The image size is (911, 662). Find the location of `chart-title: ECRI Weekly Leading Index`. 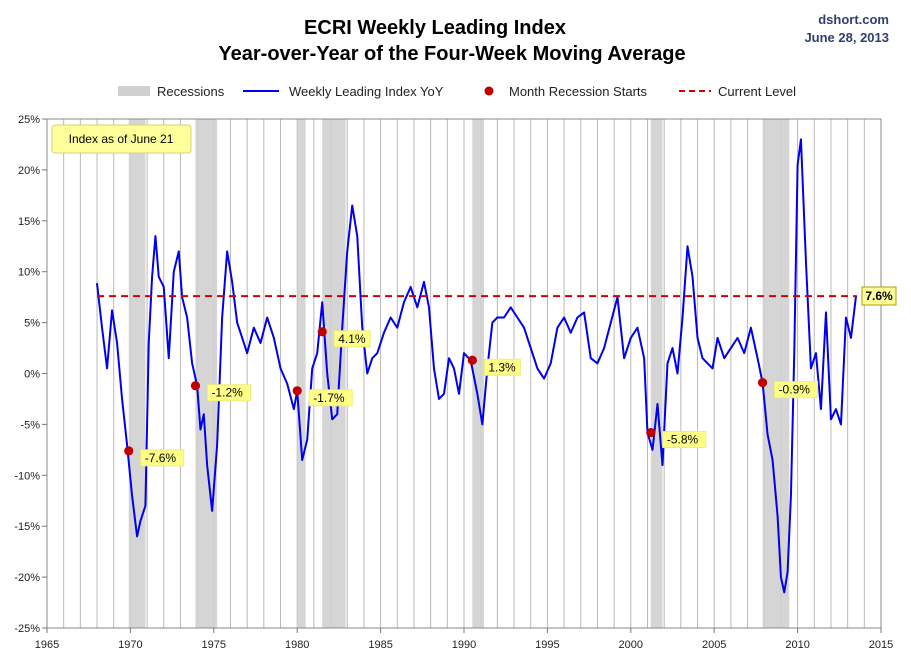

chart-title: ECRI Weekly Leading Index is located at coordinates (435, 28).